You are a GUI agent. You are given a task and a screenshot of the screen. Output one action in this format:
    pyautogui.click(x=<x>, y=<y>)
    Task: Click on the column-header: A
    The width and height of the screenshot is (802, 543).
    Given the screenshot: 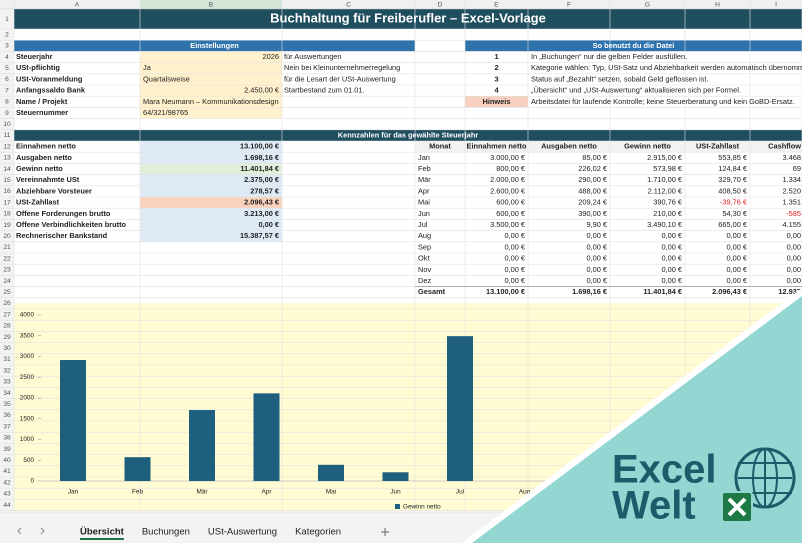 What is the action you would take?
    pyautogui.click(x=77, y=5)
    